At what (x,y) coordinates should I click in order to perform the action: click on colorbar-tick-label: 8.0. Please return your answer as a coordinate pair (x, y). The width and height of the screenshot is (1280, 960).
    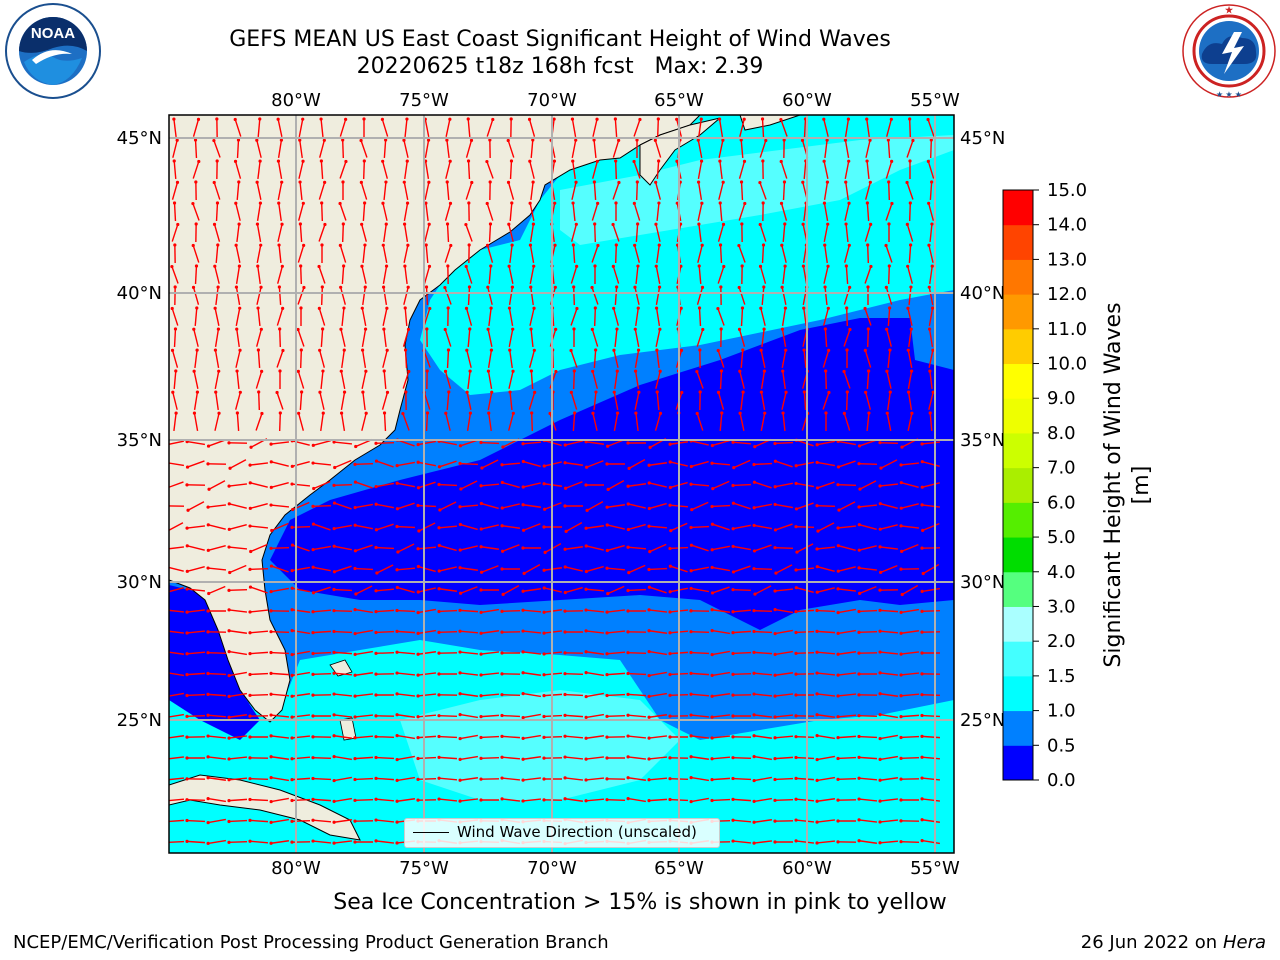
    Looking at the image, I should click on (1061, 433).